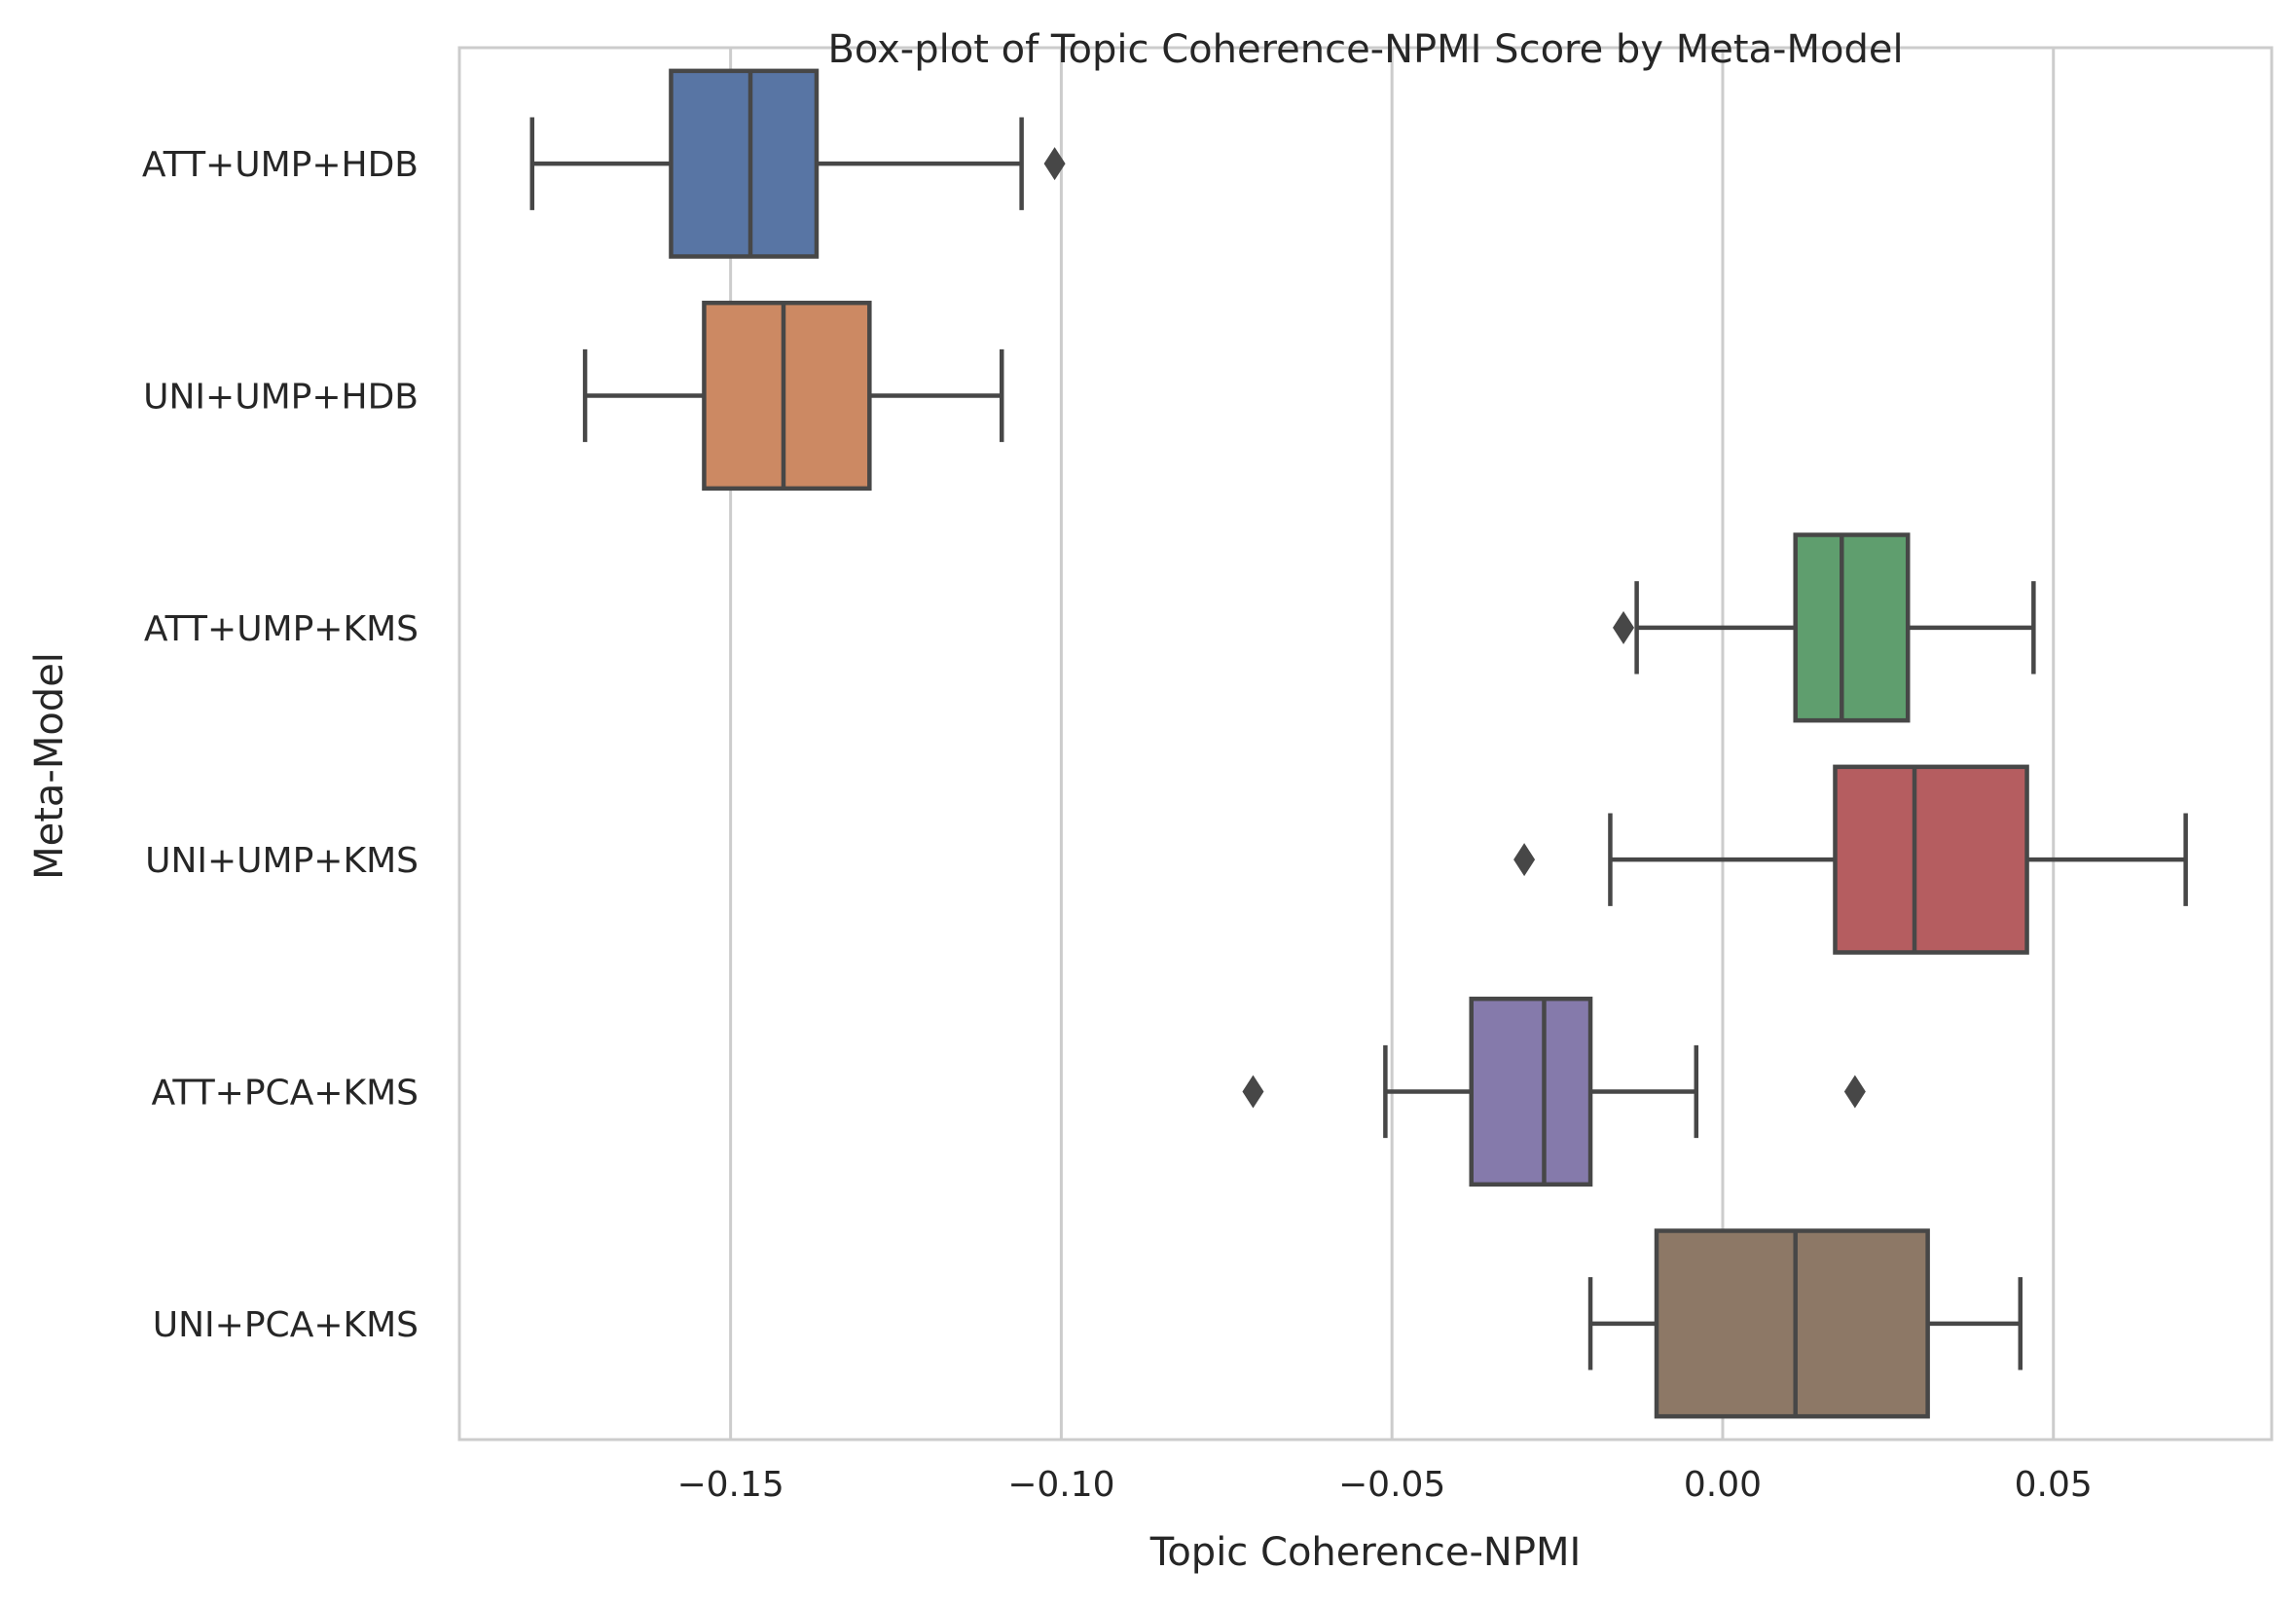 The image size is (2296, 1607). What do you see at coordinates (281, 398) in the screenshot?
I see `y-tick-label: UNI+UMP+HDB` at bounding box center [281, 398].